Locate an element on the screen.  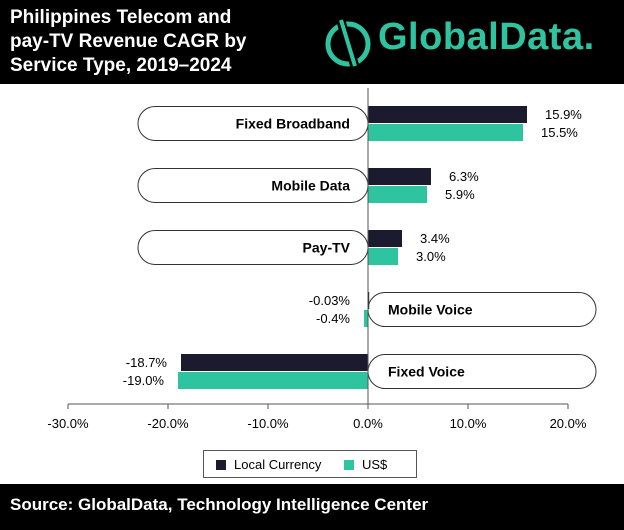
legend-label-local-currency: Local Currency is located at coordinates (278, 464).